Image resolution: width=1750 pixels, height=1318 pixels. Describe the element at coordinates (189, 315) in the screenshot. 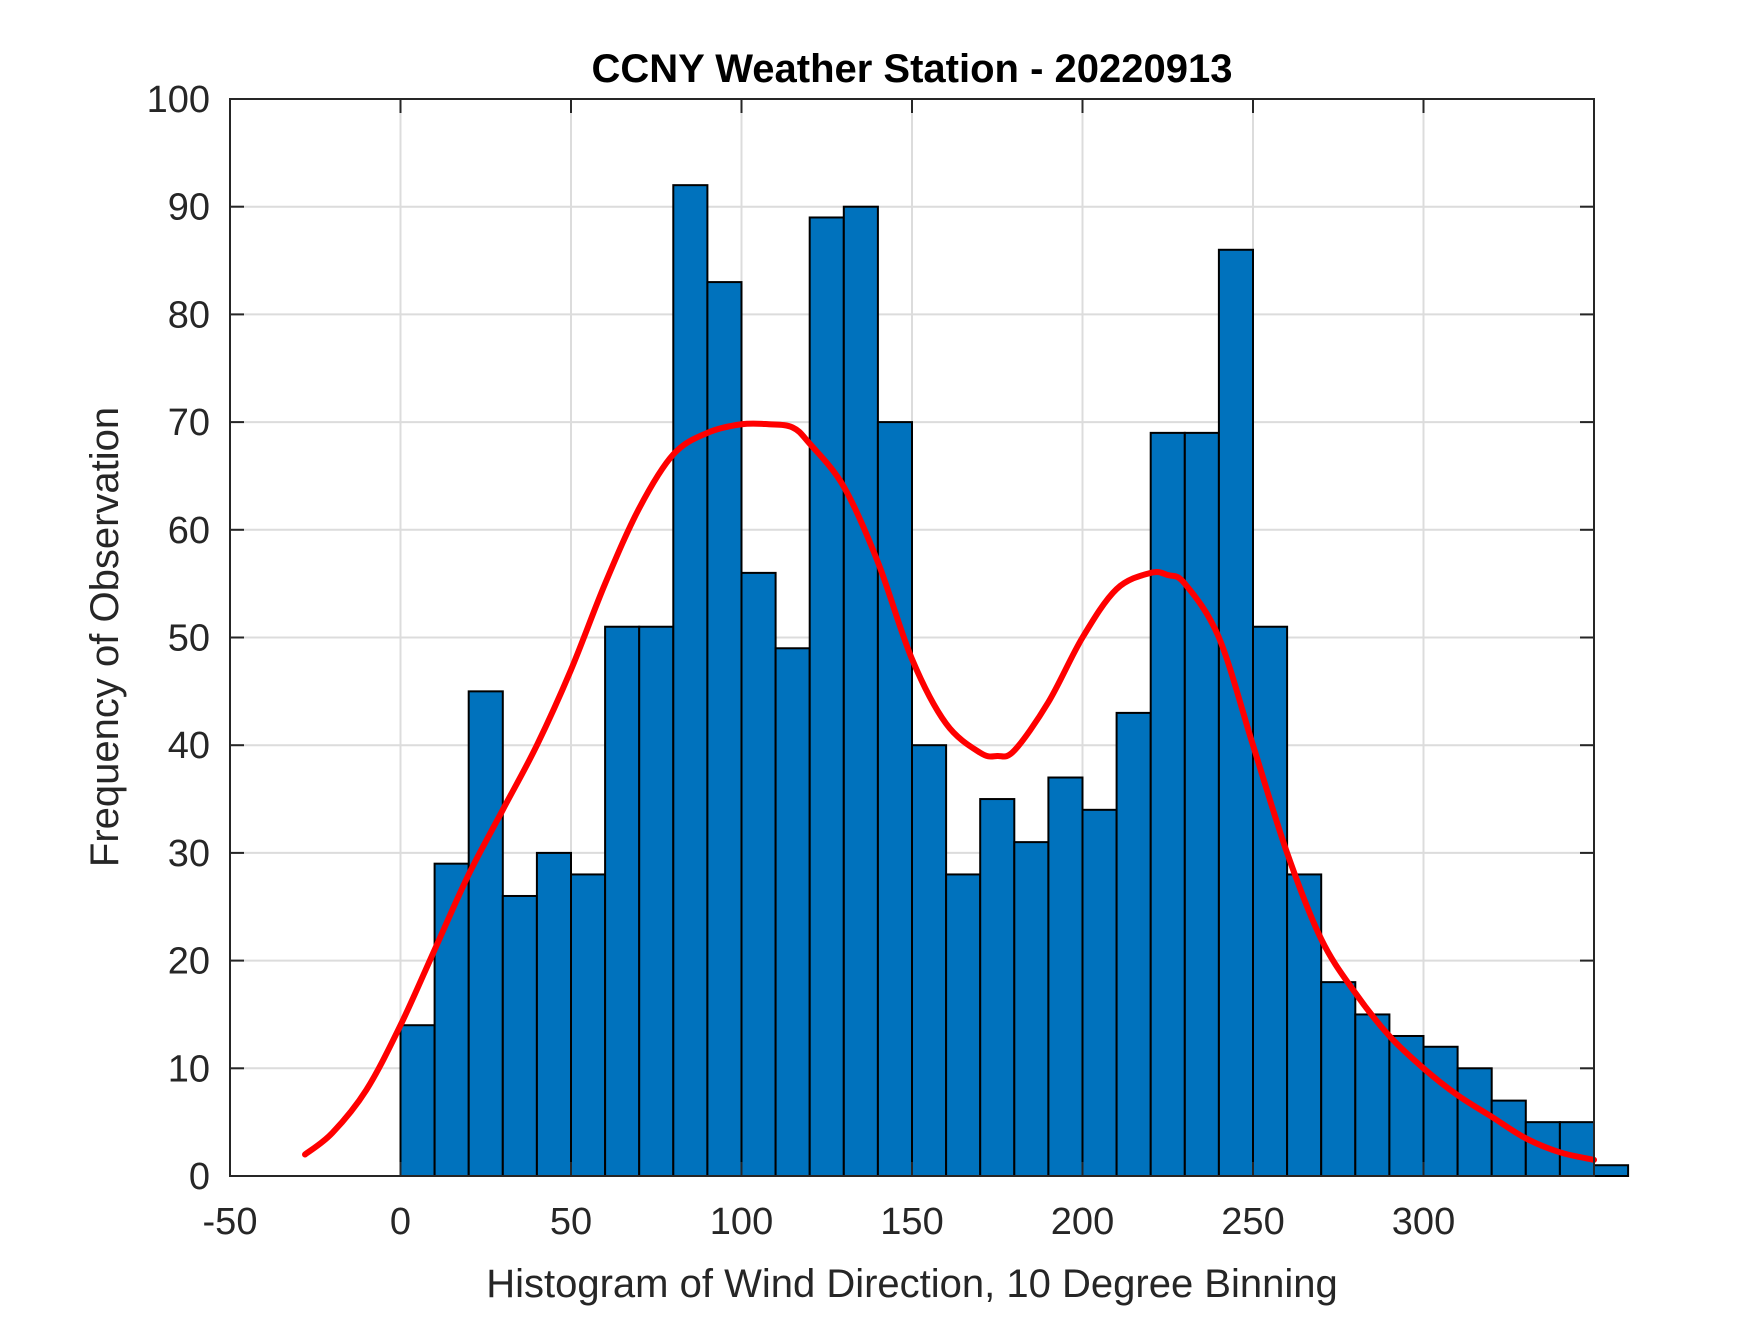

I see `y-tick-label: 80` at that location.